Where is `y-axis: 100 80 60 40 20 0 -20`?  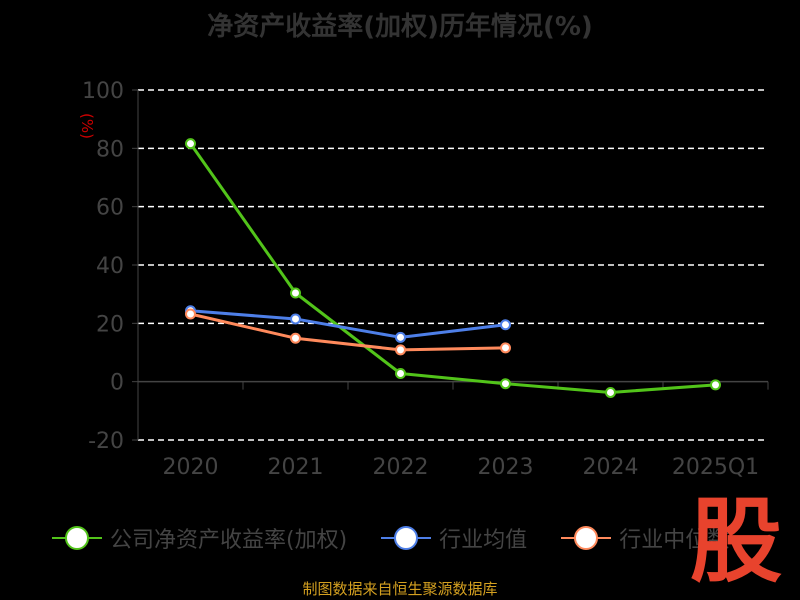 y-axis: 100 80 60 40 20 0 -20 is located at coordinates (110, 266).